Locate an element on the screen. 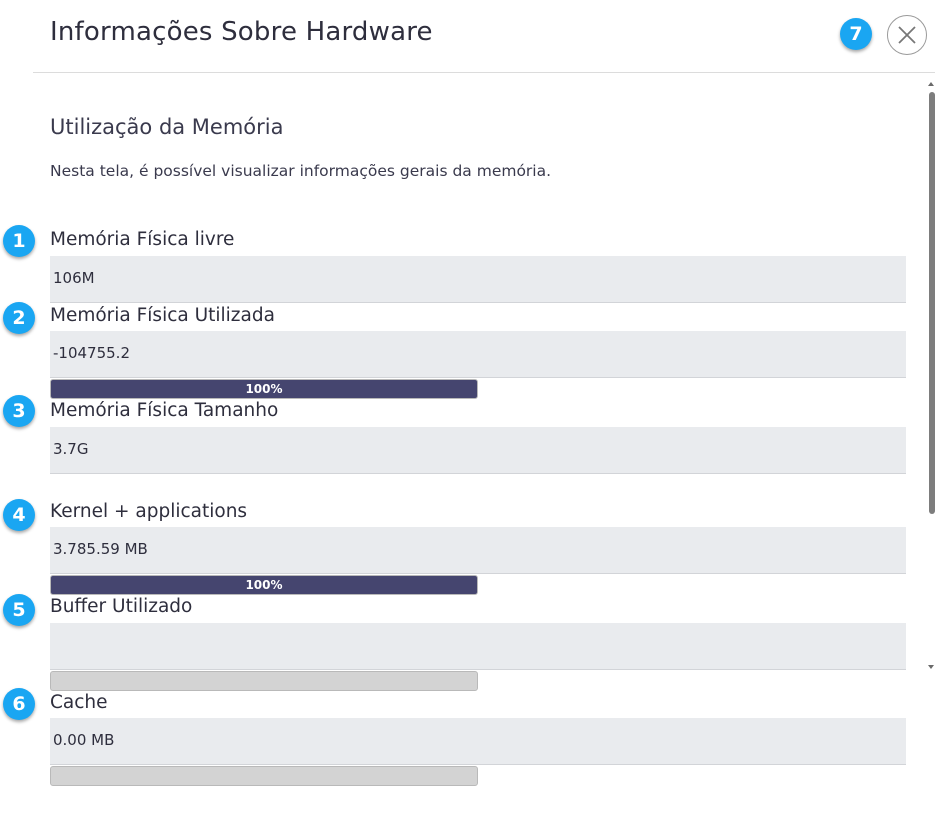 This screenshot has width=935, height=813. cache-progress-text is located at coordinates (264, 776).